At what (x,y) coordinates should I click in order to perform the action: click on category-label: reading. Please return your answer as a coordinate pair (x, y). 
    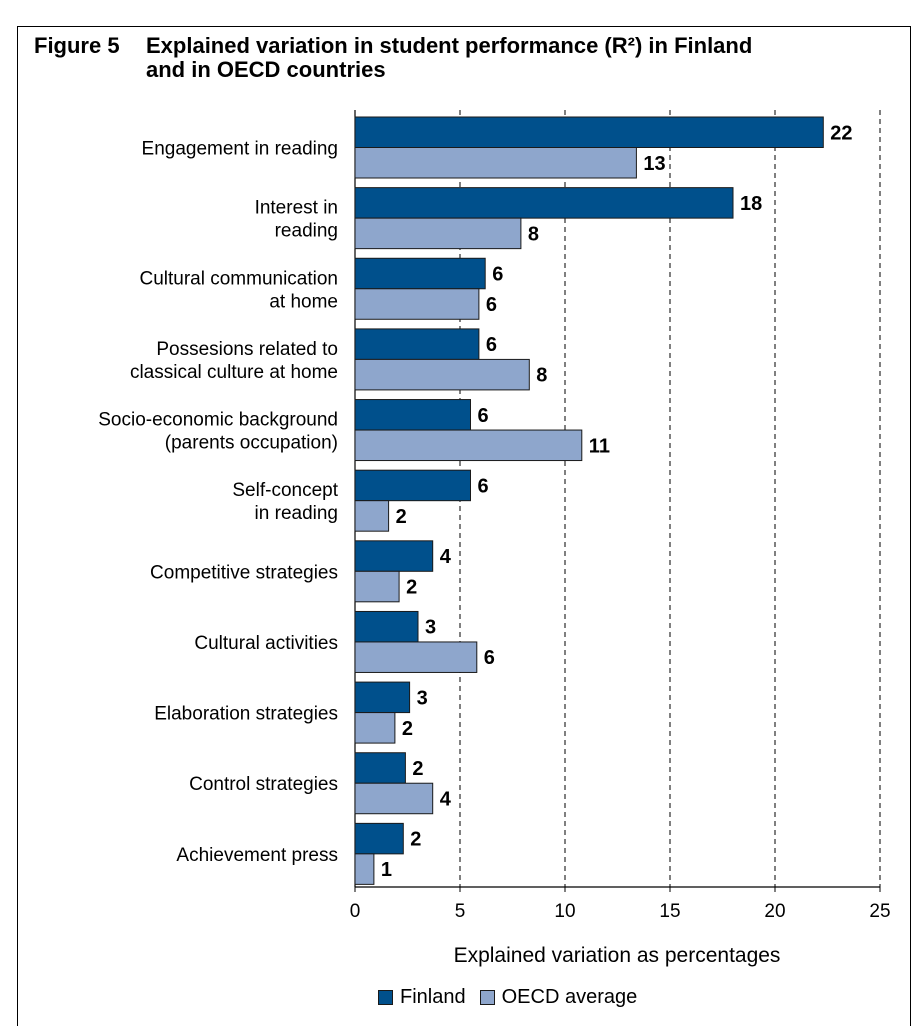
    Looking at the image, I should click on (306, 231).